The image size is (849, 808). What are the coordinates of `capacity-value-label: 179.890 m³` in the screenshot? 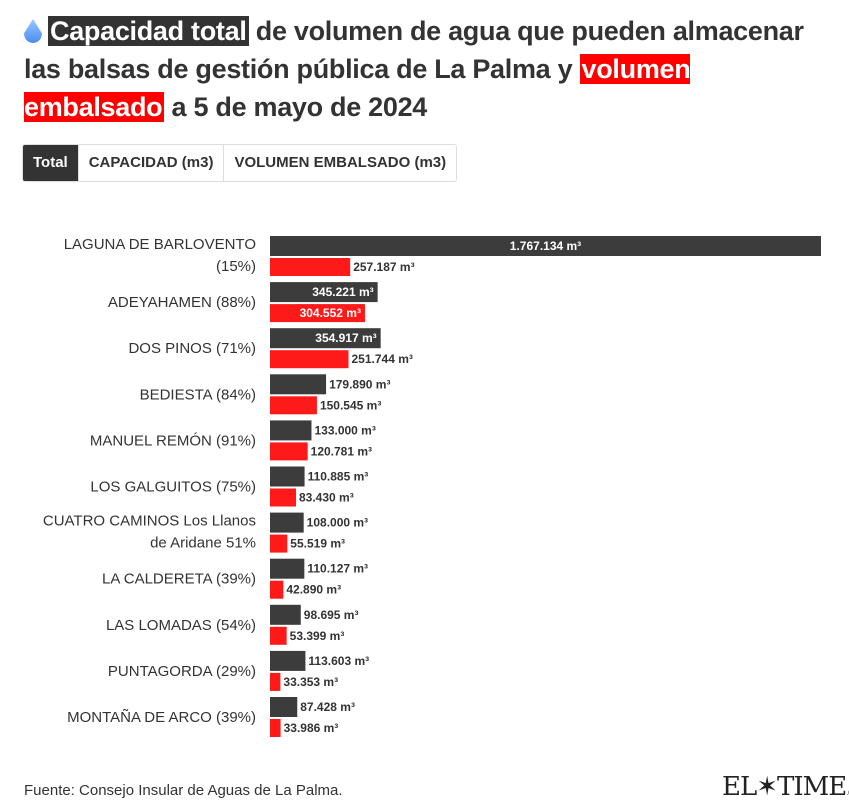 It's located at (359, 384).